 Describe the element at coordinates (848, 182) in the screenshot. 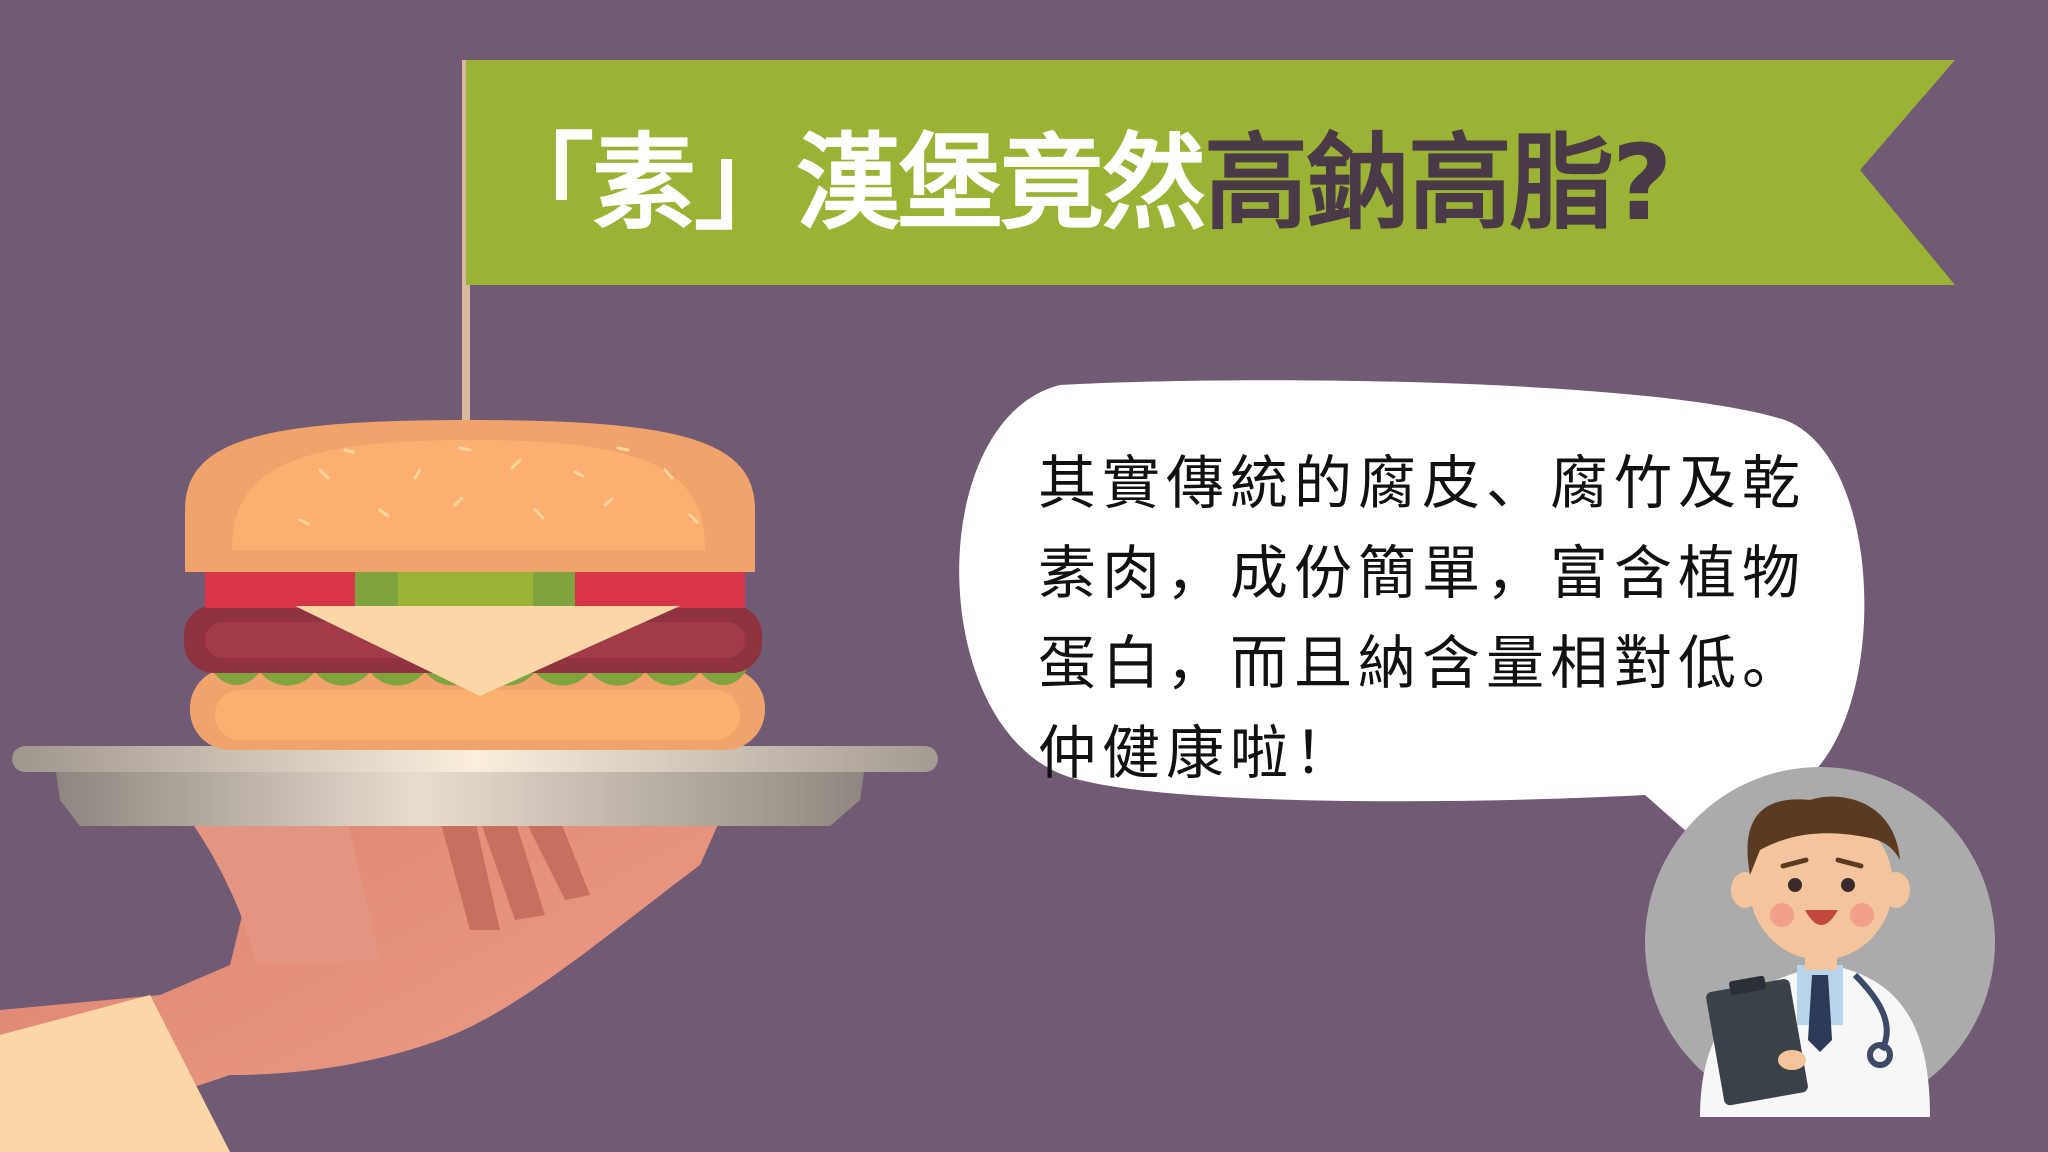

I see `title-part-light: 「素」漢堡竟然` at that location.